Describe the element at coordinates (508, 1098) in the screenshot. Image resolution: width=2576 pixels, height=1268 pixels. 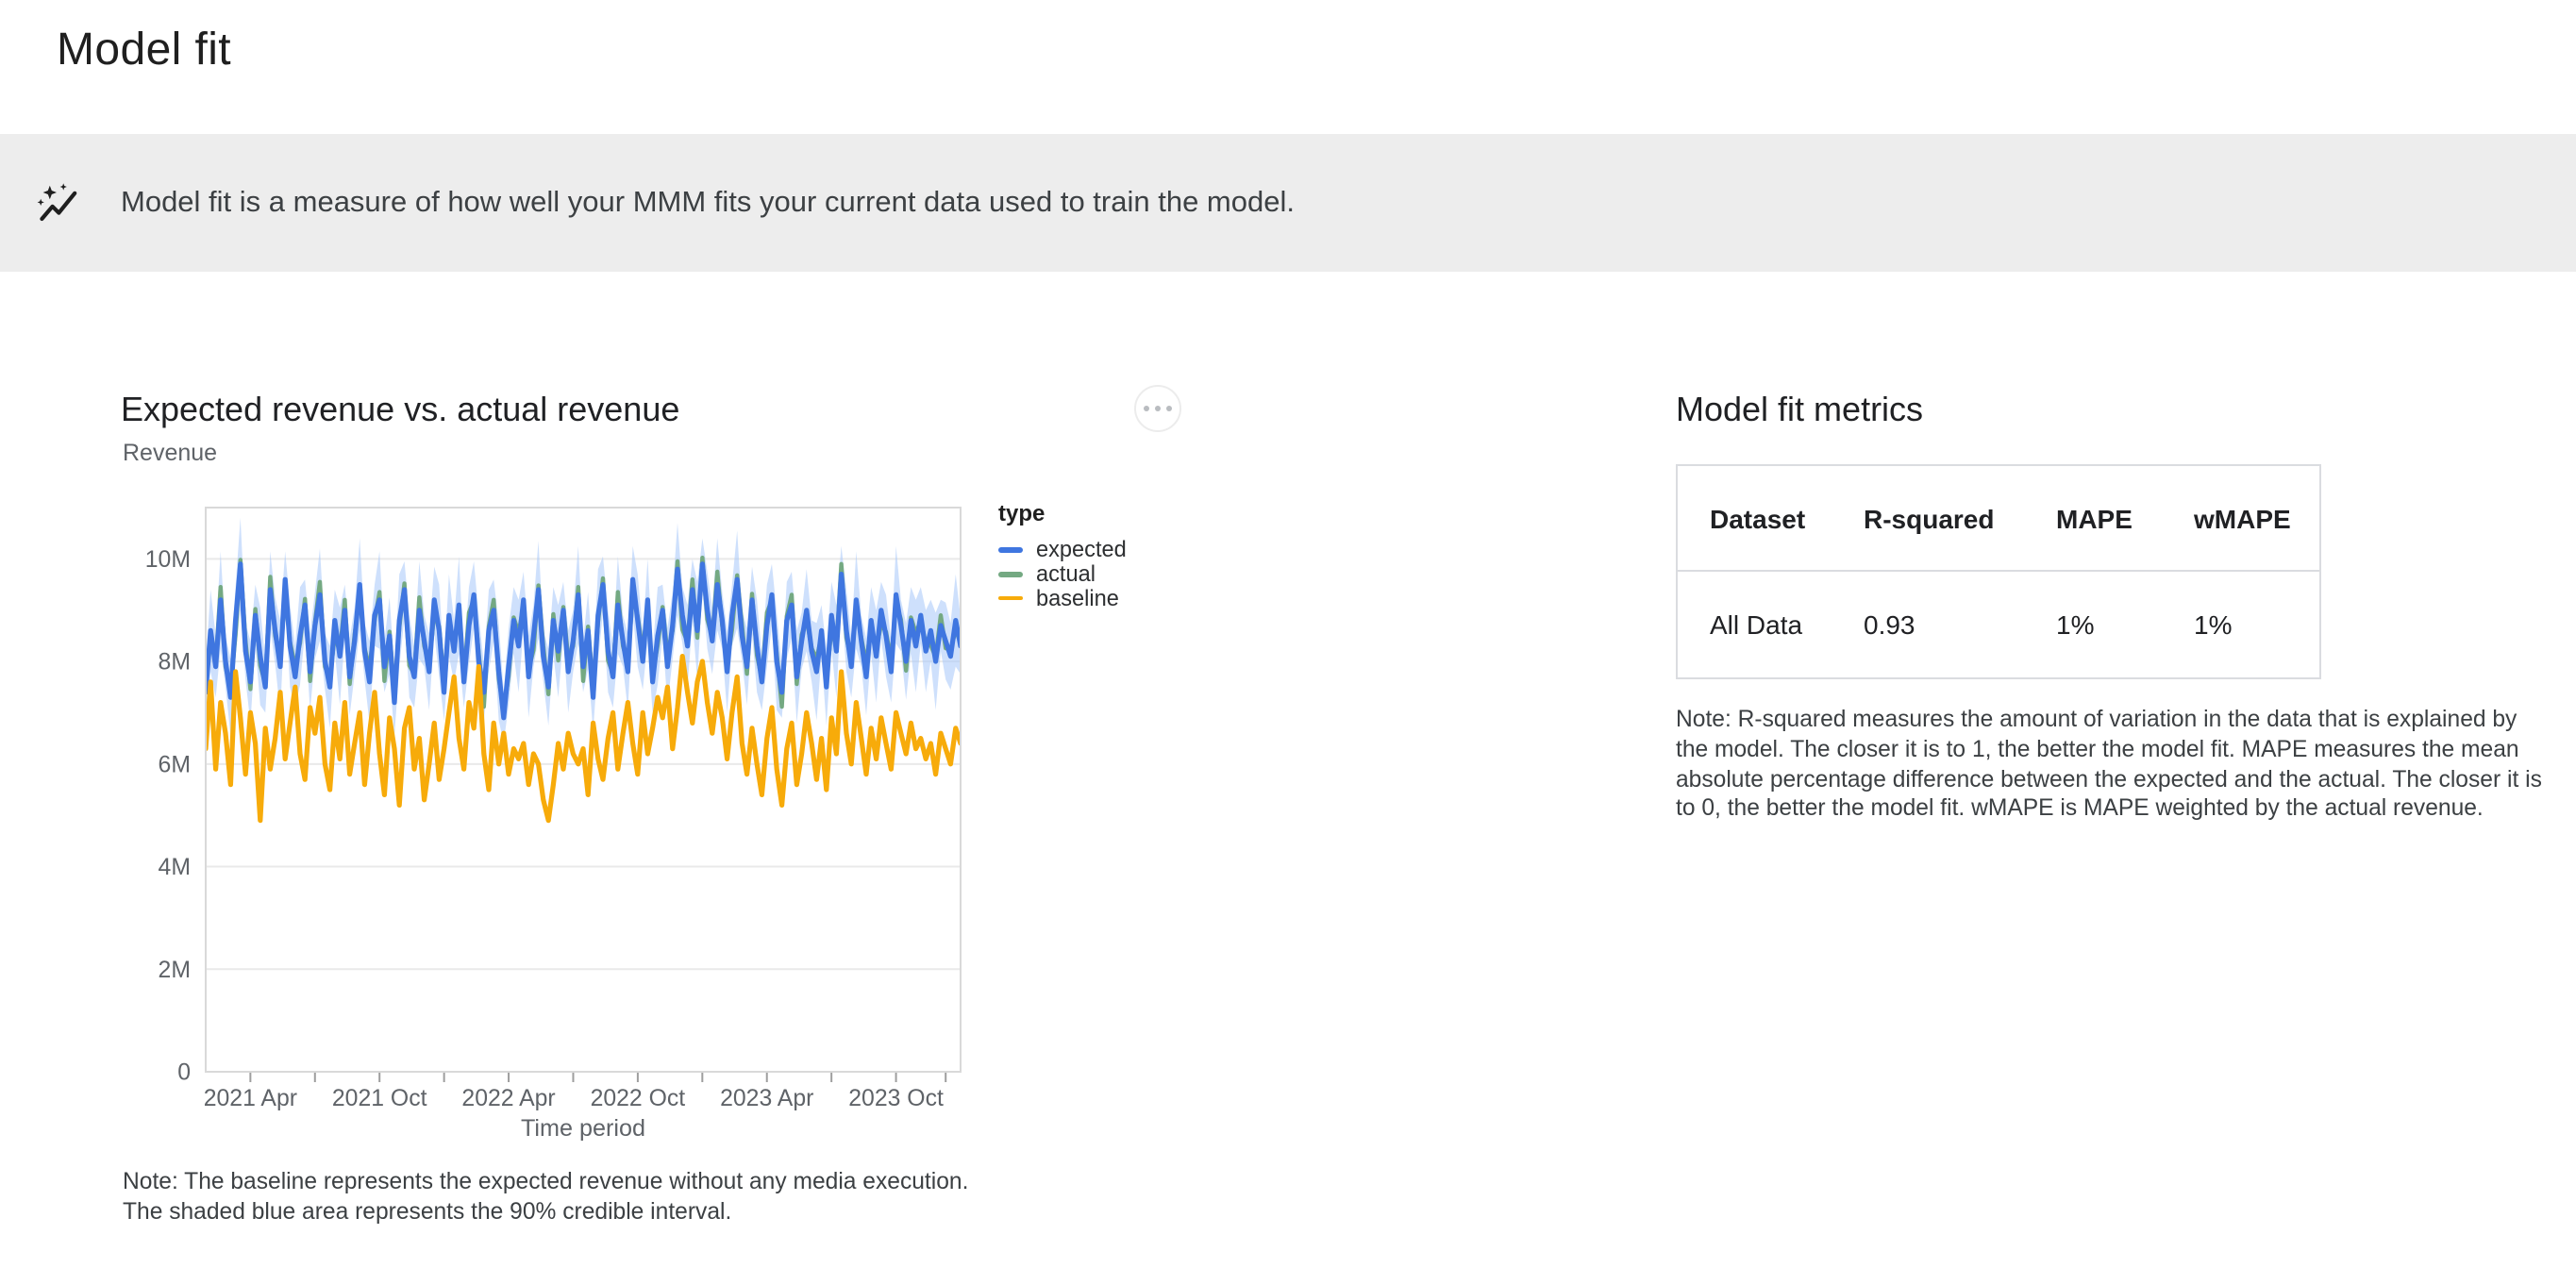
I see `x-axis-tick-label: 2022 Apr` at that location.